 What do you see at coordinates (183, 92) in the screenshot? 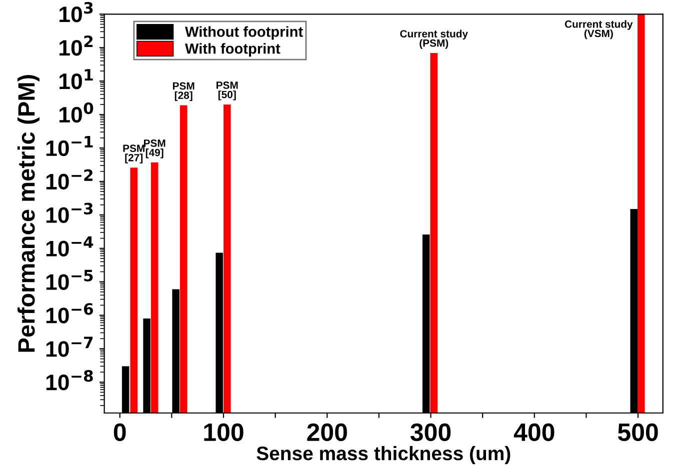
I see `annotation: PSM [28]` at bounding box center [183, 92].